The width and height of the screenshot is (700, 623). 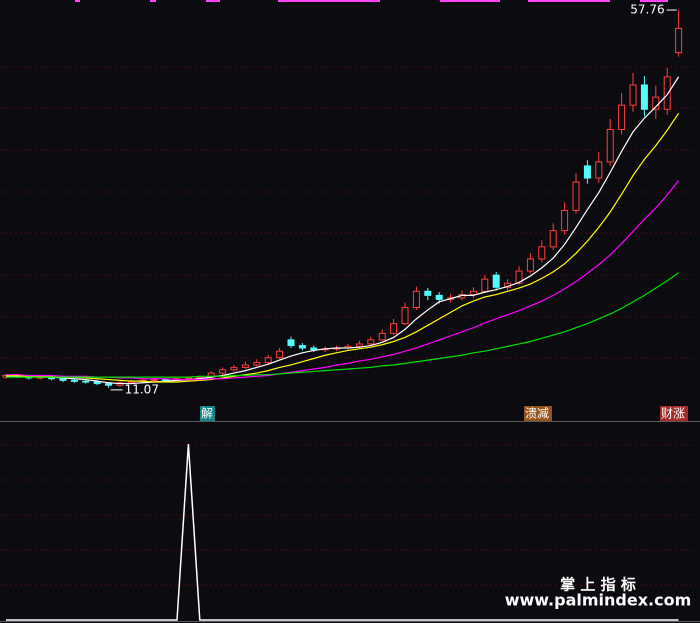 I want to click on signal-label: 财涨, so click(x=673, y=413).